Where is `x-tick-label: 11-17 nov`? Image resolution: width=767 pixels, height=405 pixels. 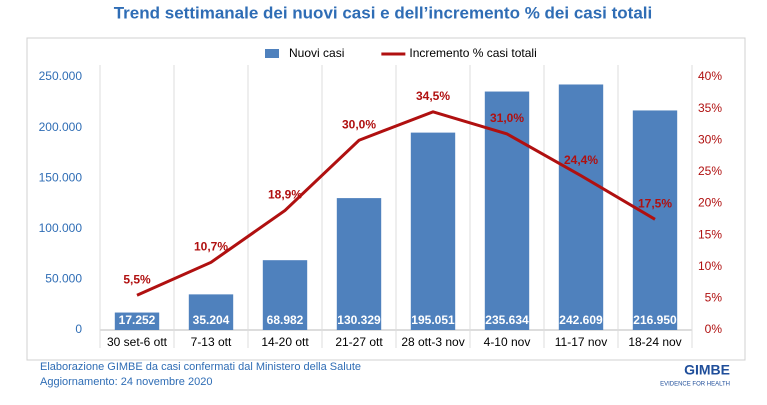
x-tick-label: 11-17 nov is located at coordinates (581, 342).